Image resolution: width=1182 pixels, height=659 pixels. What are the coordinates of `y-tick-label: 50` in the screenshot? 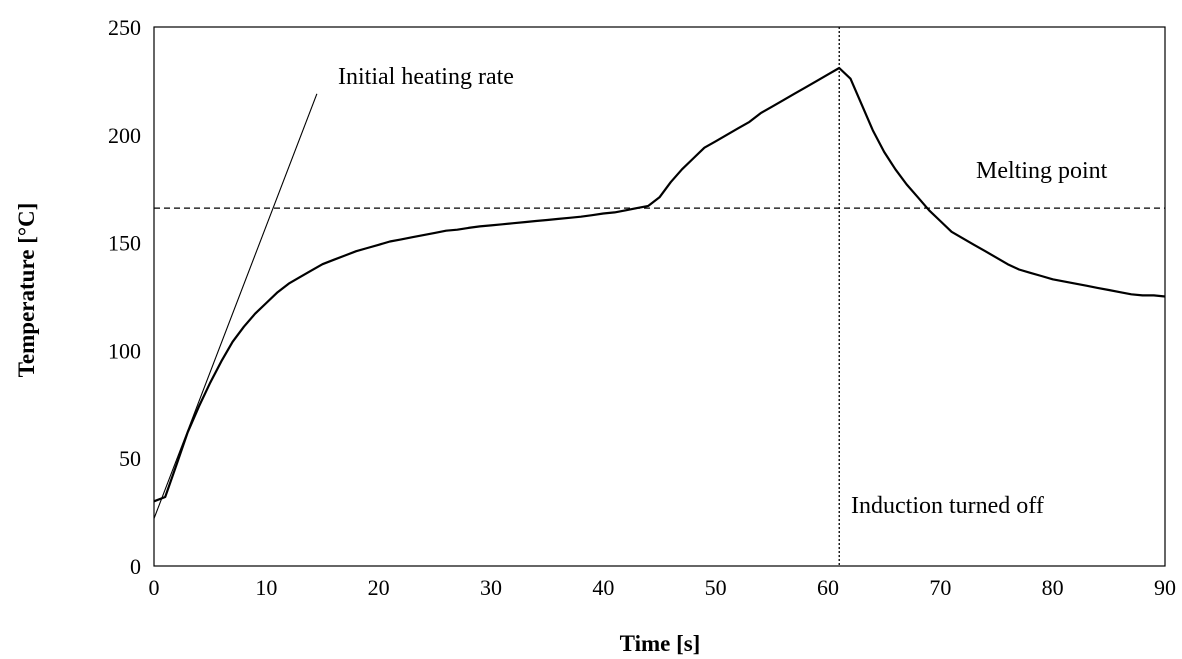 It's located at (130, 458).